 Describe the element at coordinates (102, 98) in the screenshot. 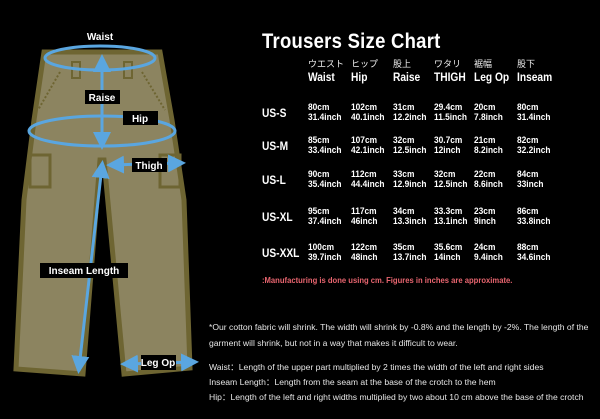

I see `raise-label: Raise` at that location.